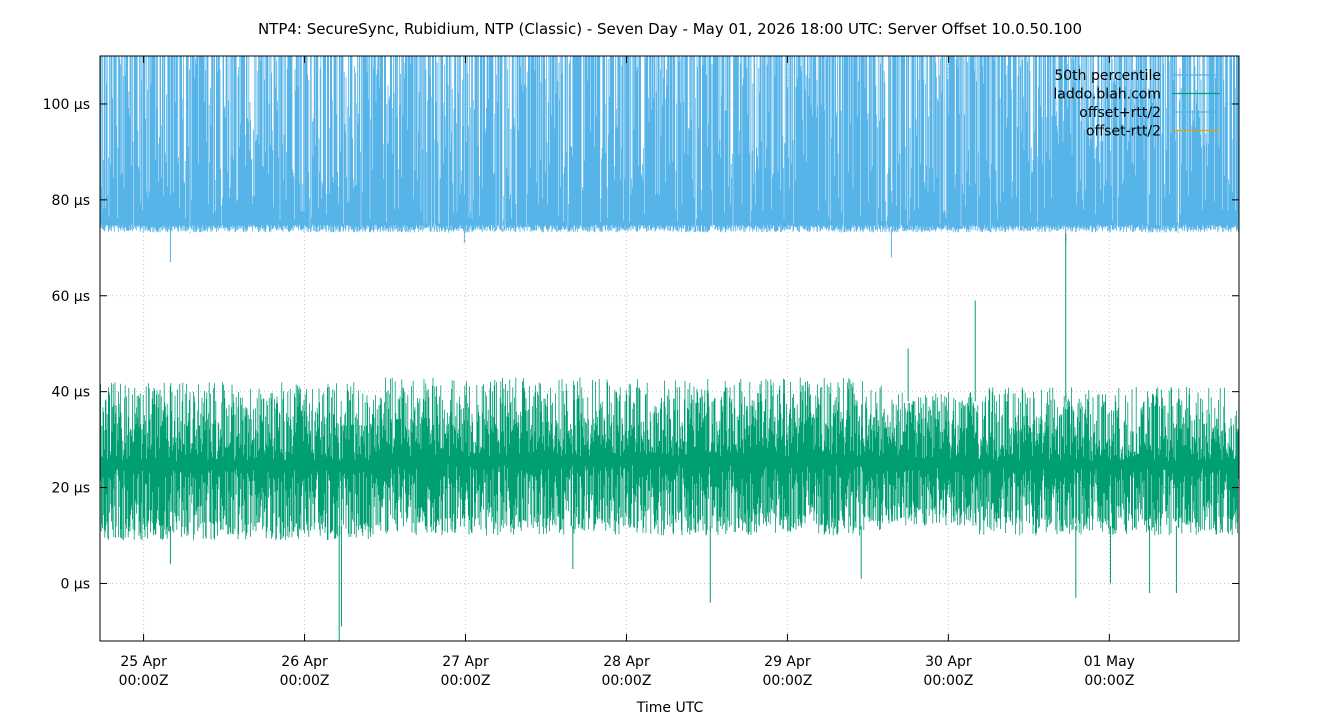 The width and height of the screenshot is (1340, 720). Describe the element at coordinates (1109, 662) in the screenshot. I see `x-tick-label: 01 May` at that location.